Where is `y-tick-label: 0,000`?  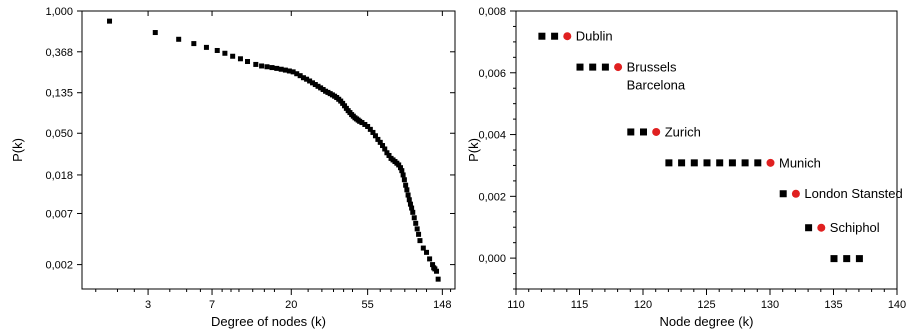 y-tick-label: 0,000 is located at coordinates (492, 259).